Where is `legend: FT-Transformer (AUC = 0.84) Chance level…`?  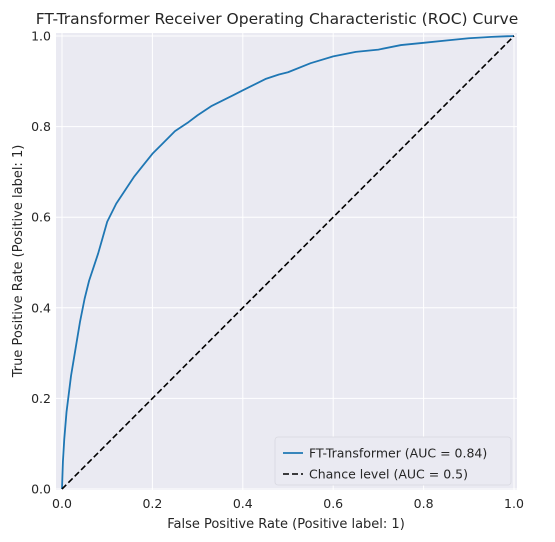
legend: FT-Transformer (AUC = 0.84) Chance level… is located at coordinates (393, 461).